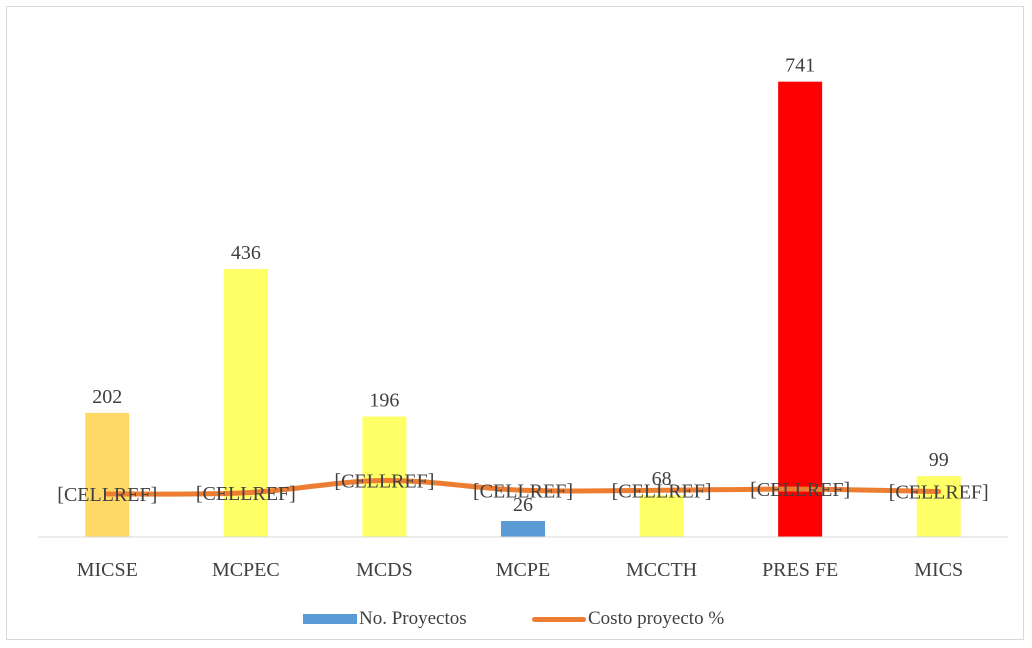  I want to click on bar-data-label: 99, so click(939, 460).